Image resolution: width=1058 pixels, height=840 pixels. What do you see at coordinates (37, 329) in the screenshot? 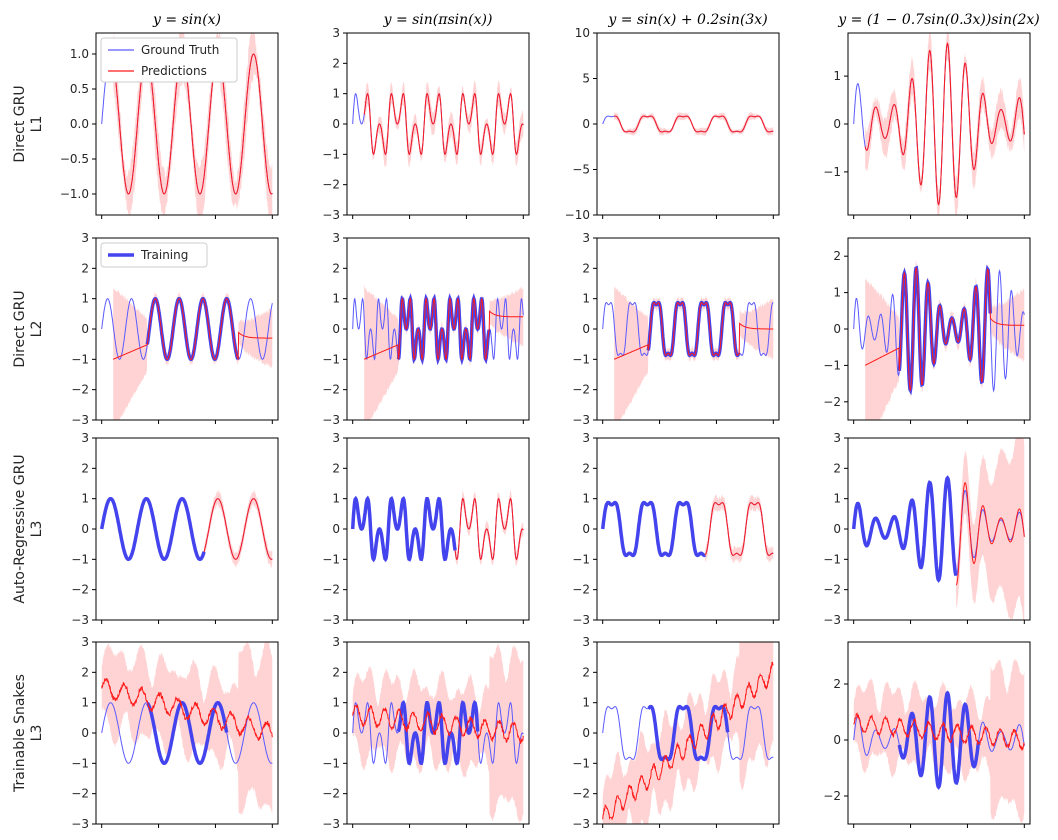
I see `row-label-line: L2` at bounding box center [37, 329].